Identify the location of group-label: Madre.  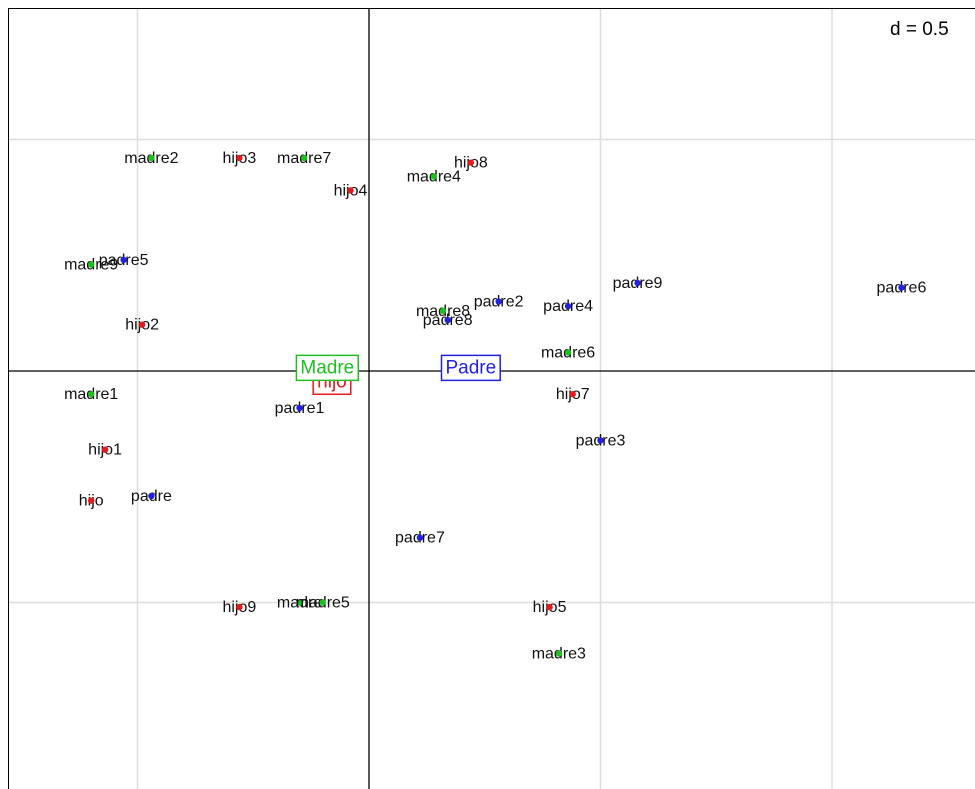
(327, 367).